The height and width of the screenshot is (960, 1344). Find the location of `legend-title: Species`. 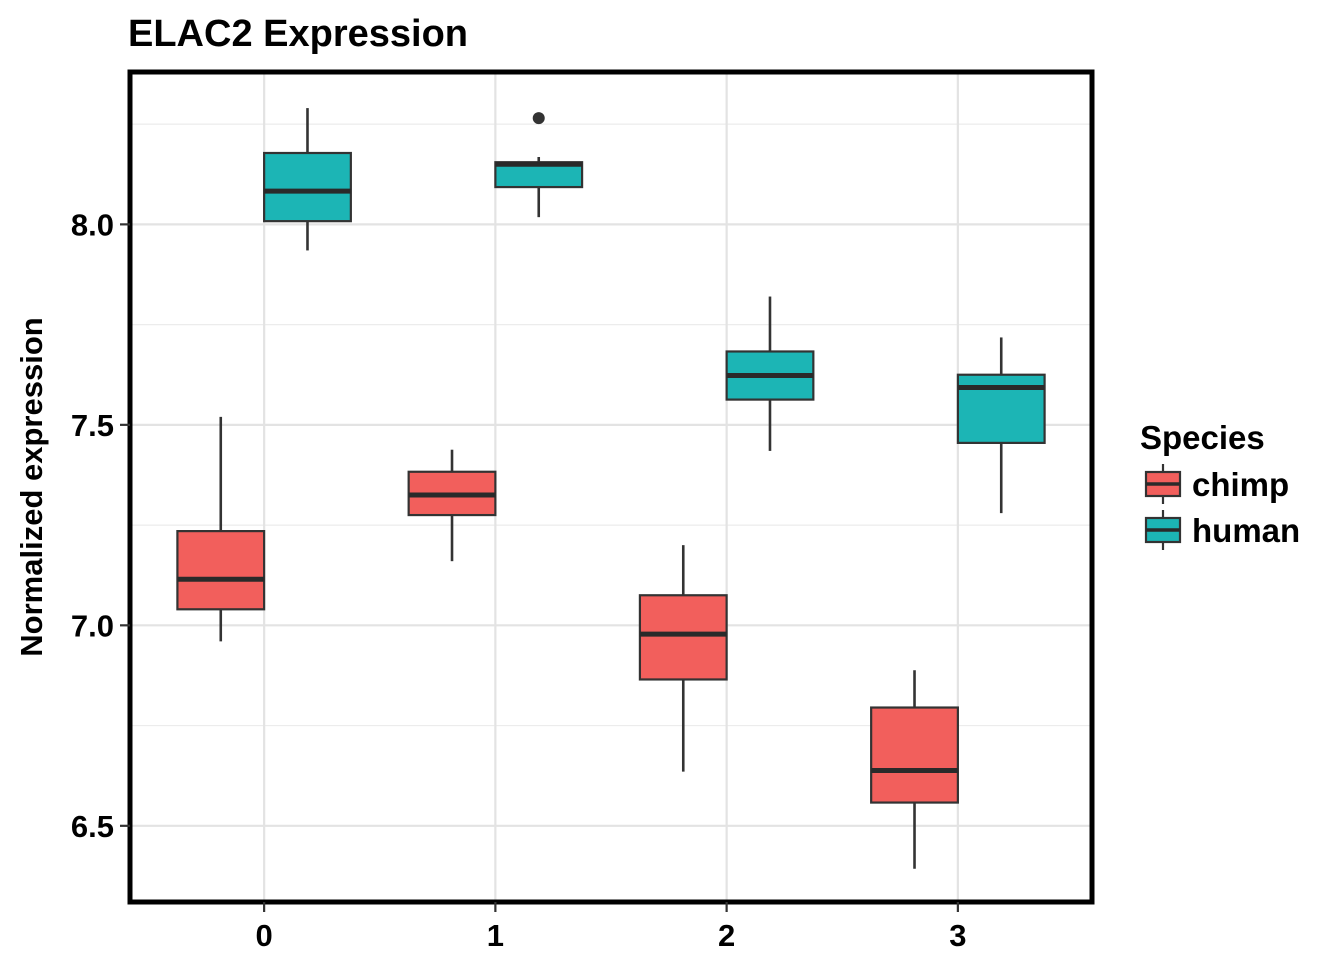

legend-title: Species is located at coordinates (1202, 437).